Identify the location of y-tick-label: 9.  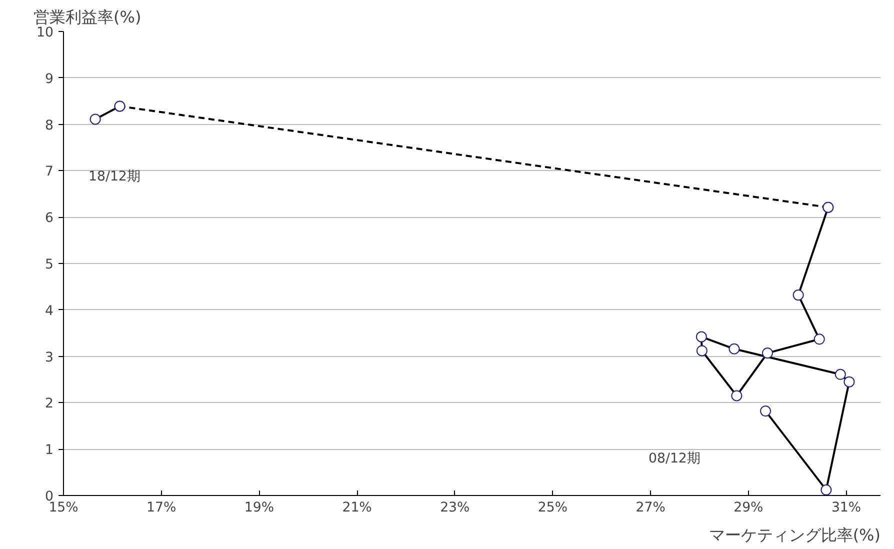
(49, 79).